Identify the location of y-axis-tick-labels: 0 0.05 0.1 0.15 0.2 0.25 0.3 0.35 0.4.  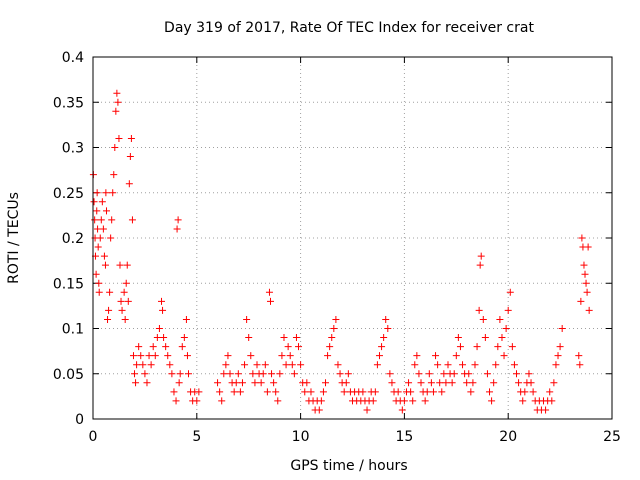
(68, 239).